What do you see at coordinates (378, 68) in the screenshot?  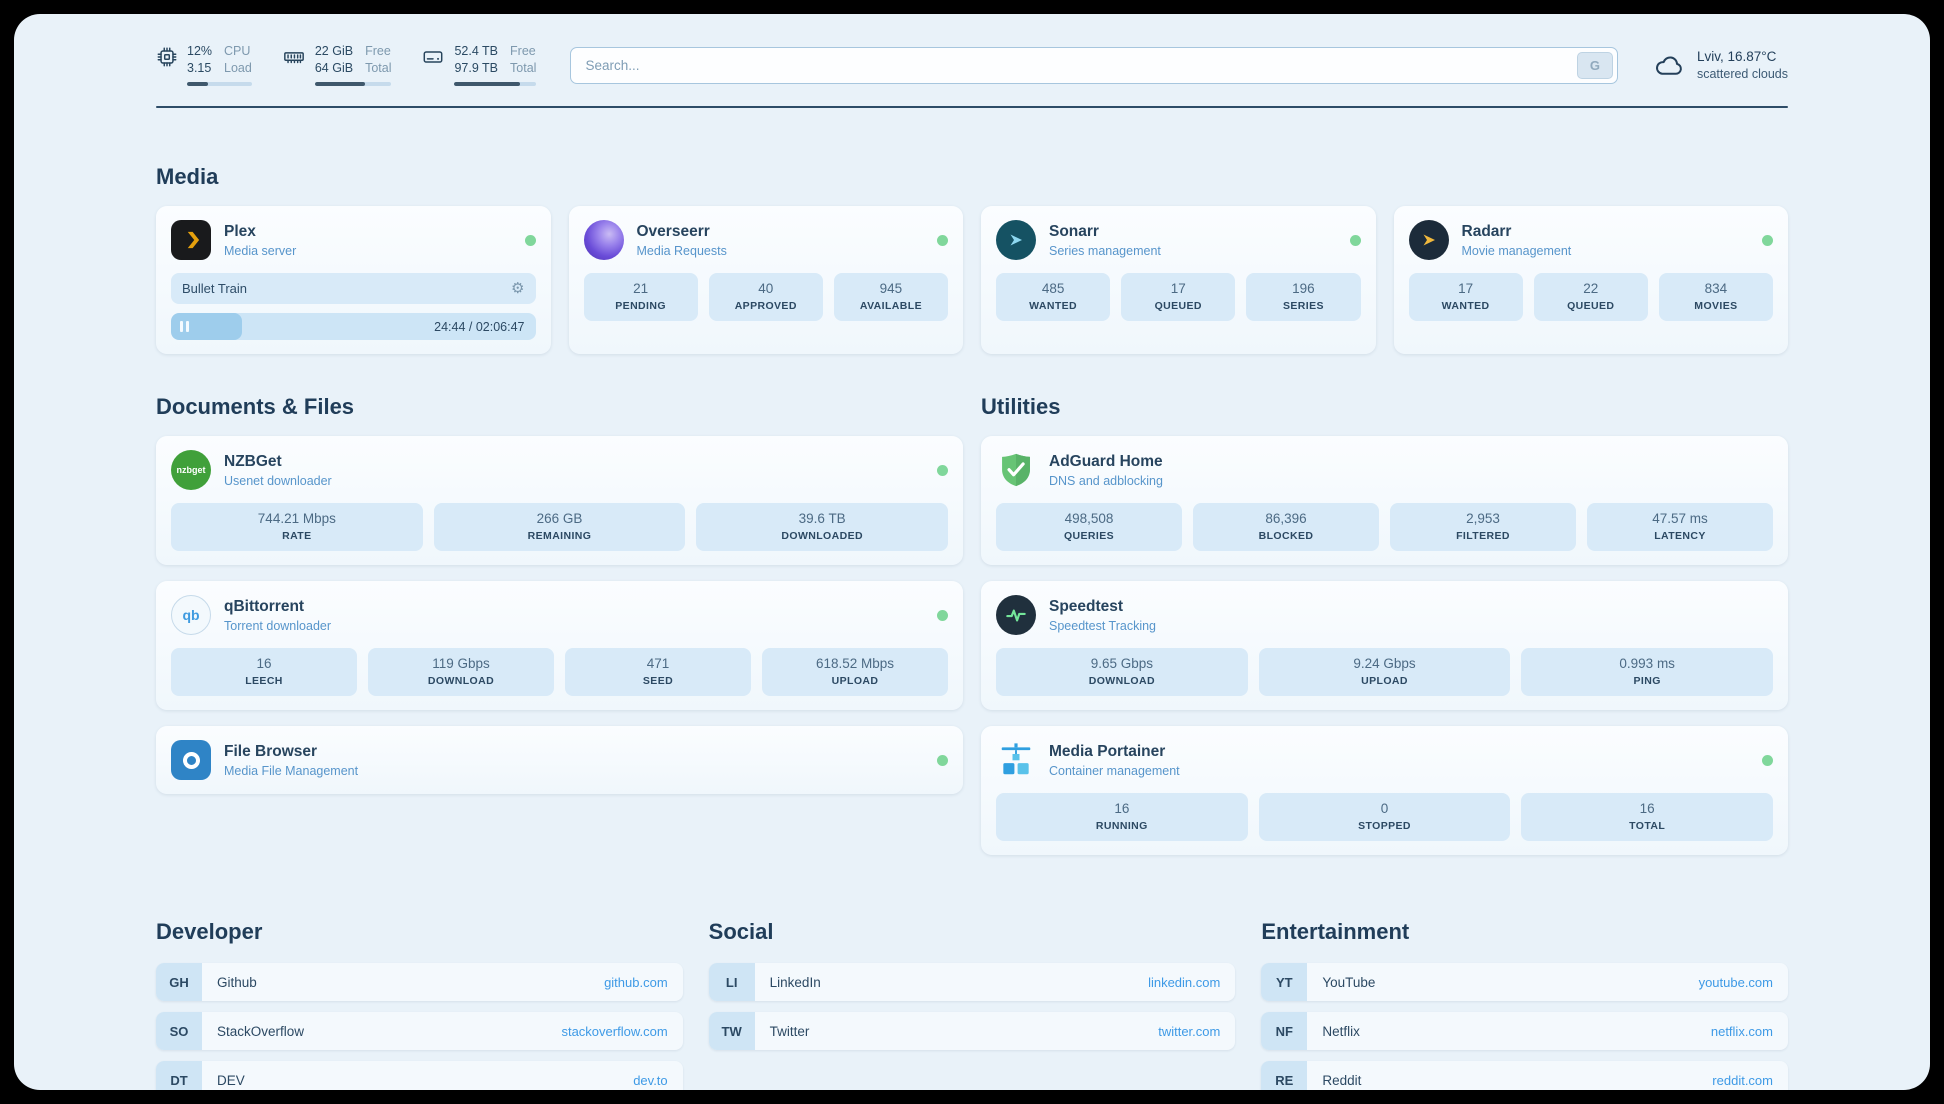 I see `ram-total-label: Total` at bounding box center [378, 68].